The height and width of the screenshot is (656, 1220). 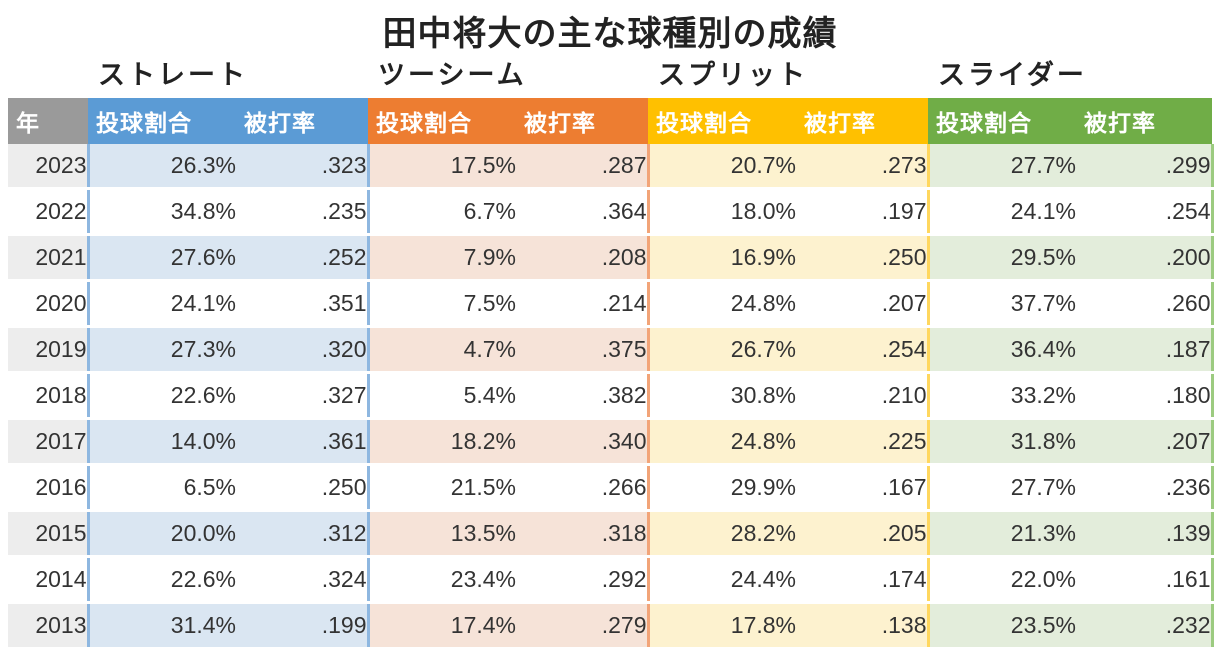 I want to click on header-split-avg: 被打率, so click(x=862, y=121).